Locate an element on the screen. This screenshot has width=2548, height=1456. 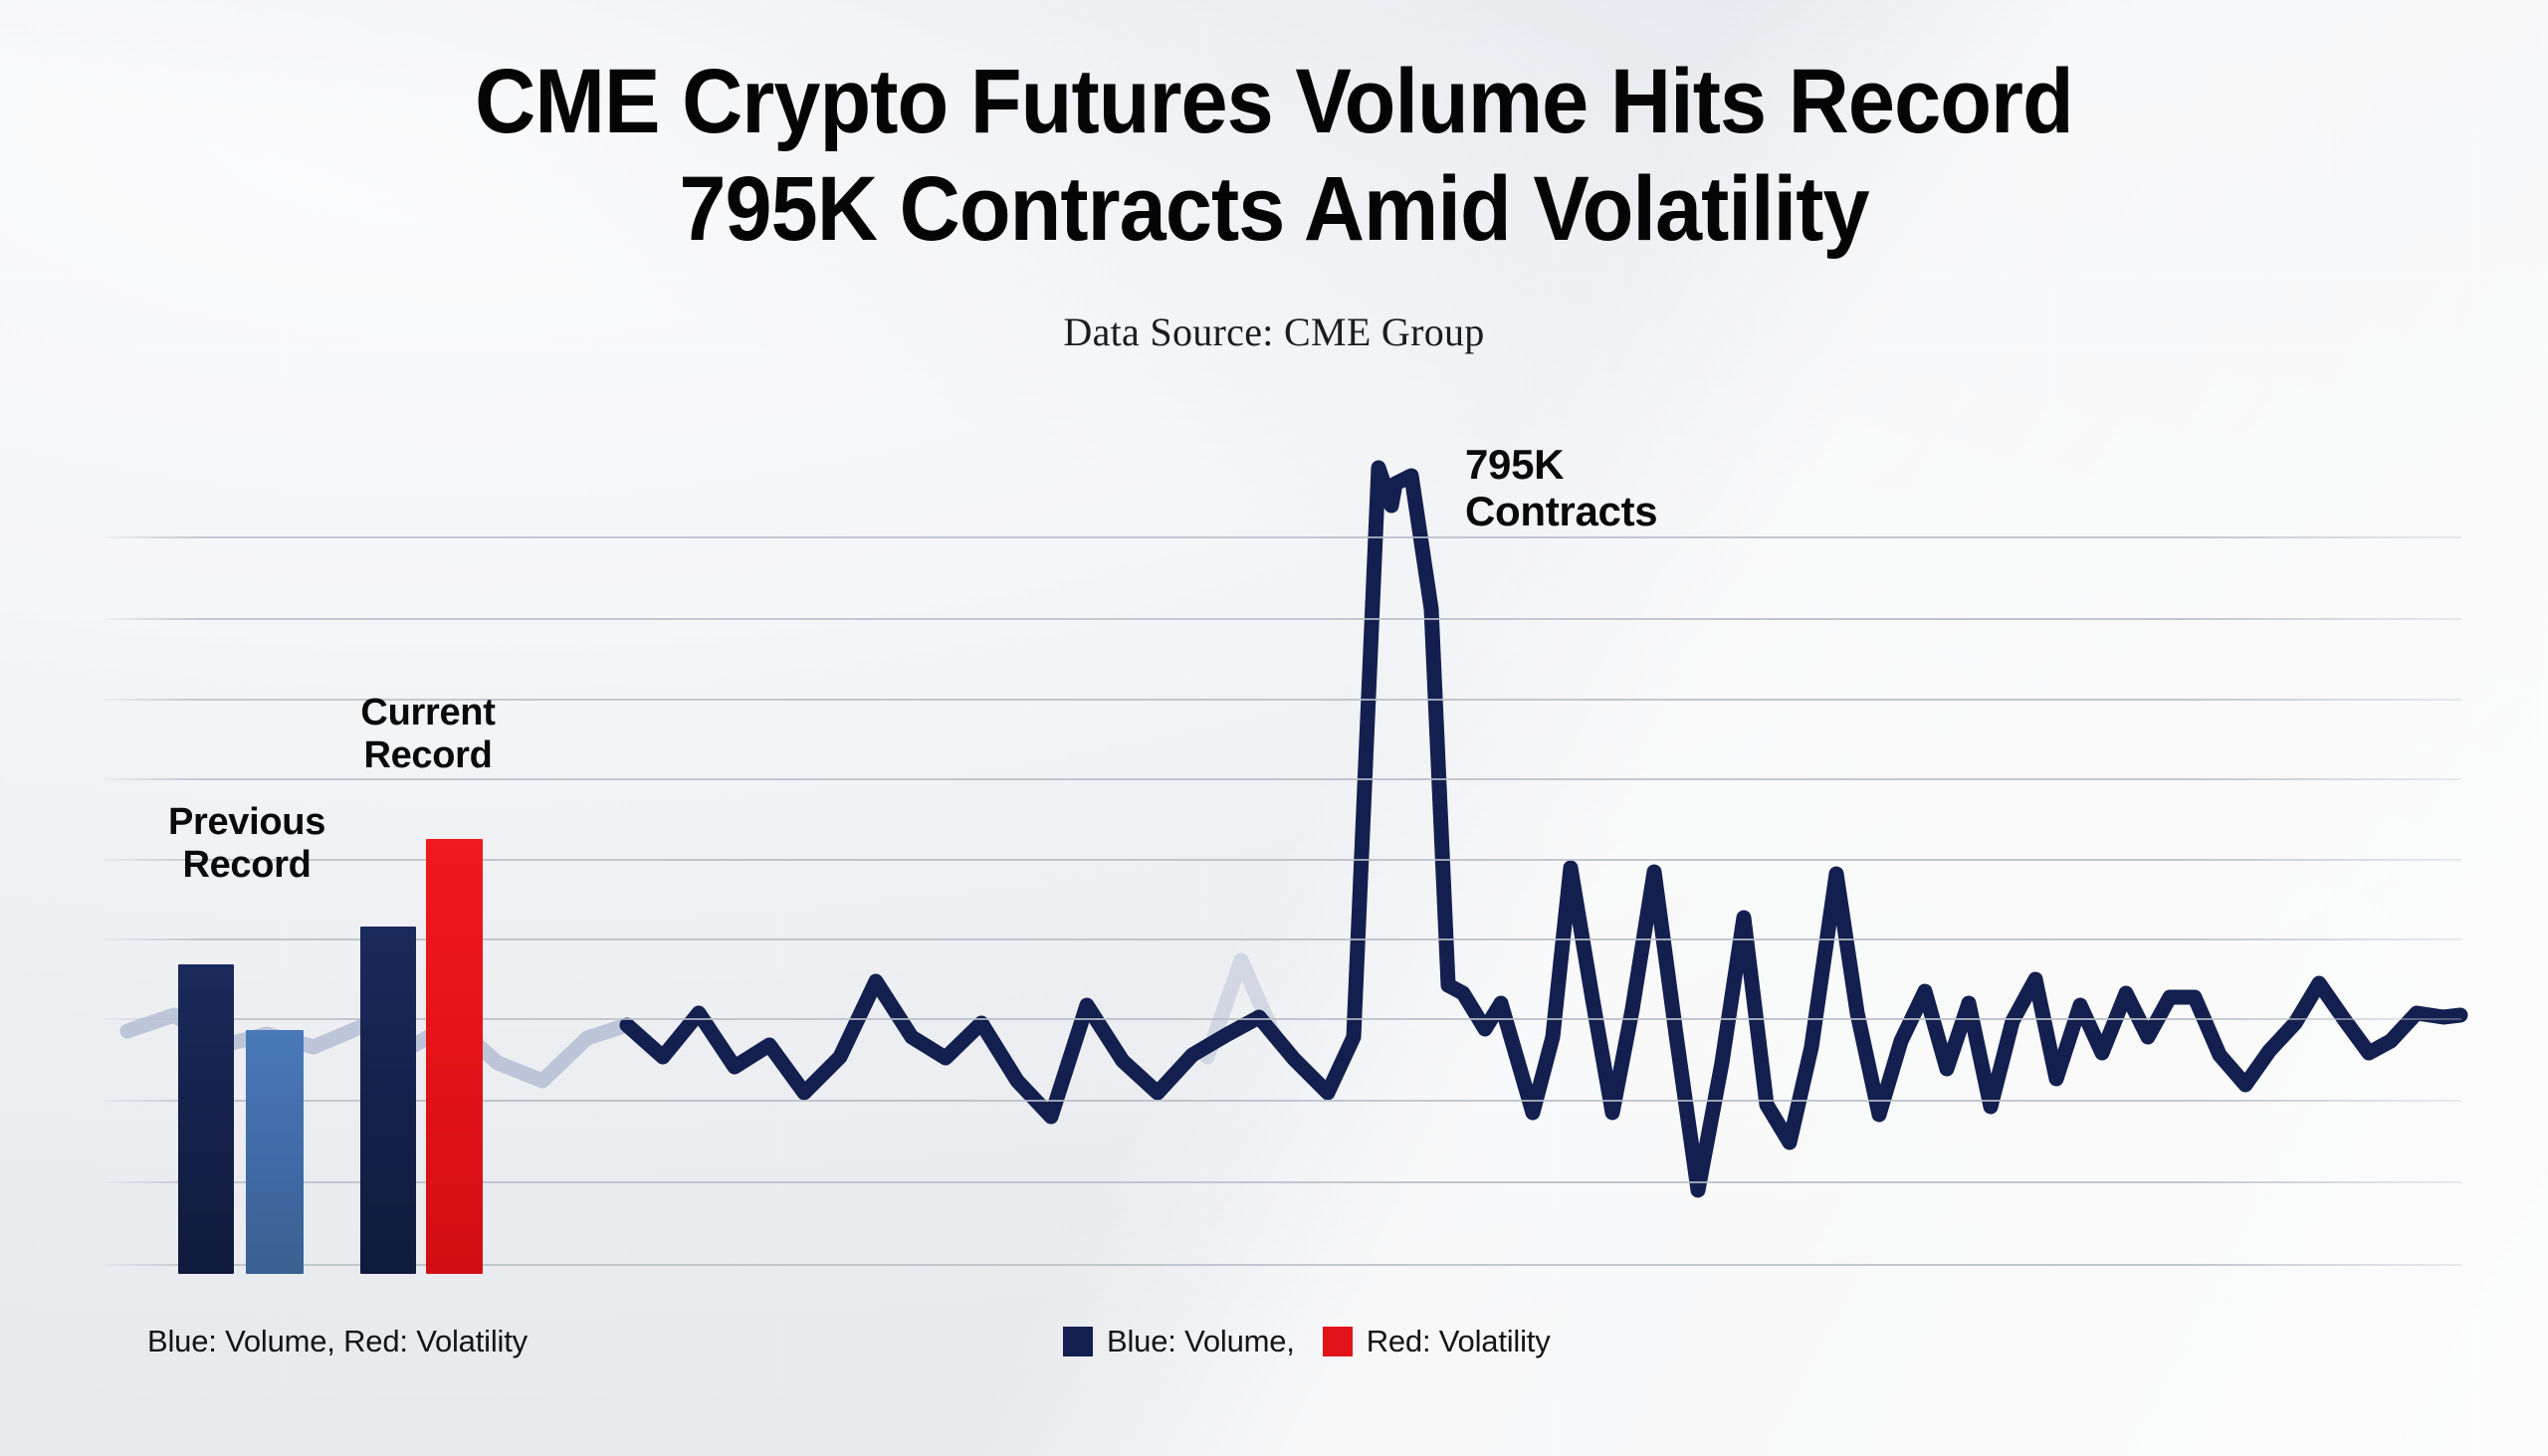
bar-previous-record is located at coordinates (206, 1119).